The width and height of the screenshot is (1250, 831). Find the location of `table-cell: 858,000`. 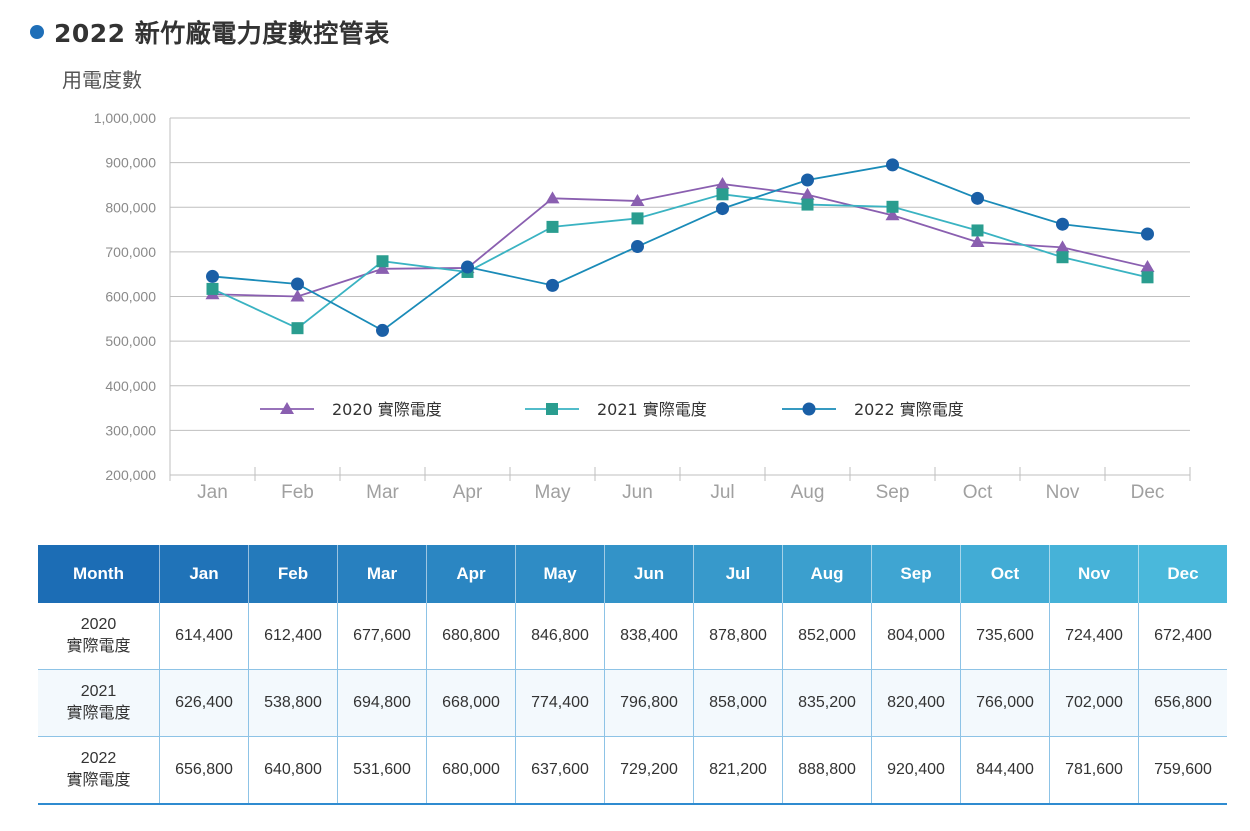

table-cell: 858,000 is located at coordinates (738, 703).